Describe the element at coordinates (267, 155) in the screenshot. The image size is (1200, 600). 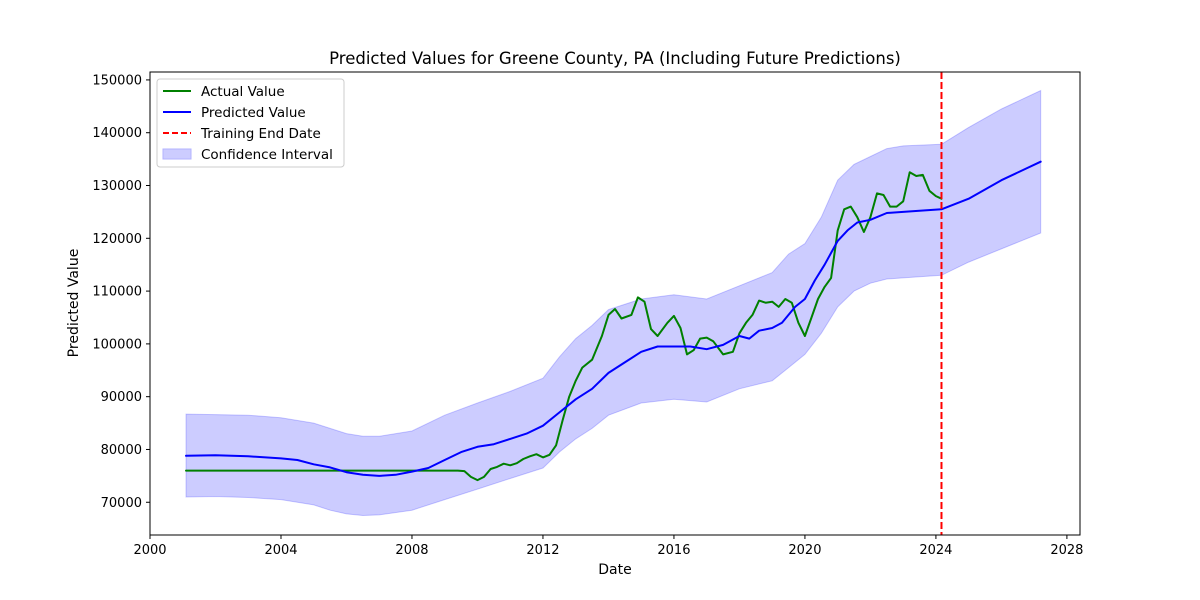
I see `legend-label-confidence-interval: Confidence Interval` at that location.